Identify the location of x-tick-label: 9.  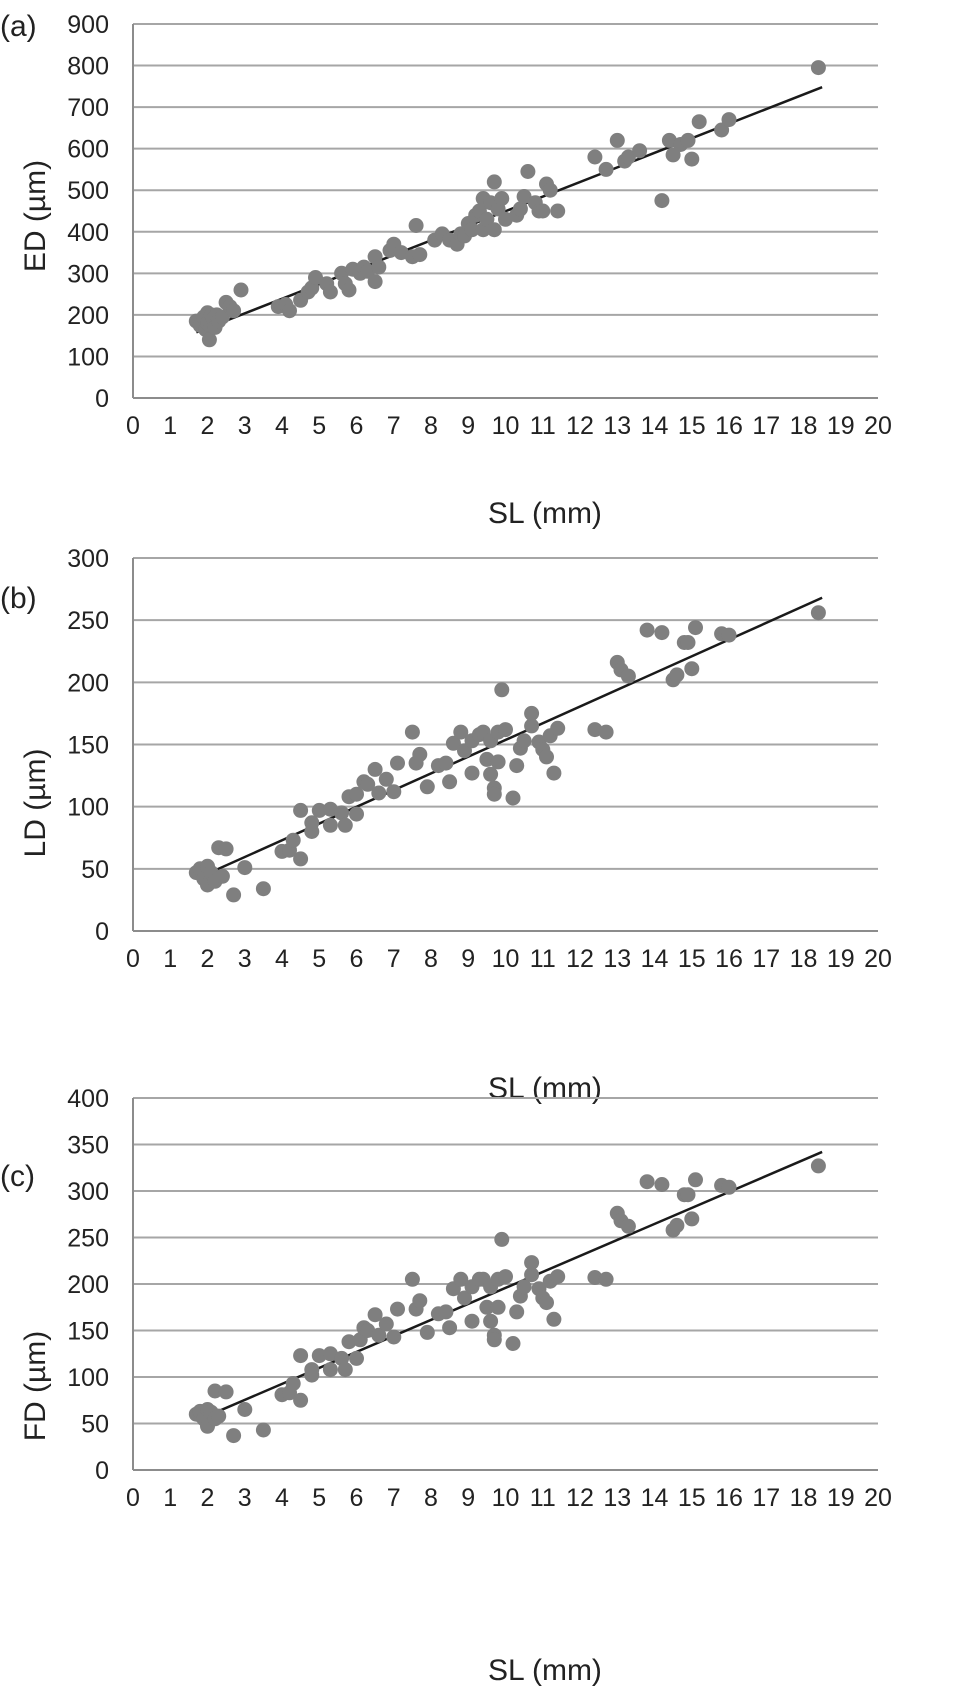
(468, 426).